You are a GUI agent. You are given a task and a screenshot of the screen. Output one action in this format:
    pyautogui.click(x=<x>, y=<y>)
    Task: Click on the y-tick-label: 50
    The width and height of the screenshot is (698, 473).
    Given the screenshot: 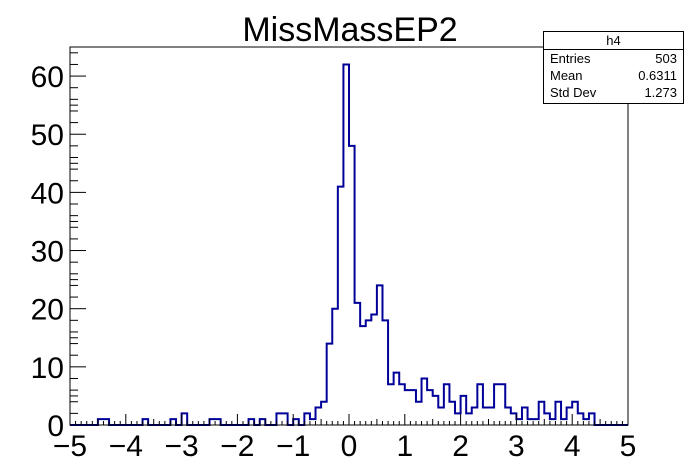 What is the action you would take?
    pyautogui.click(x=47, y=135)
    